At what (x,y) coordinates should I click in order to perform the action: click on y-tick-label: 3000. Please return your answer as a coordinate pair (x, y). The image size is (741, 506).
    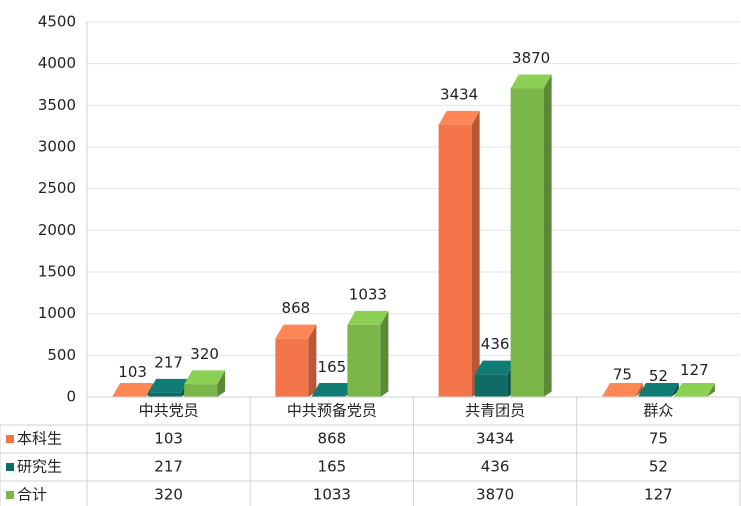
    Looking at the image, I should click on (57, 147).